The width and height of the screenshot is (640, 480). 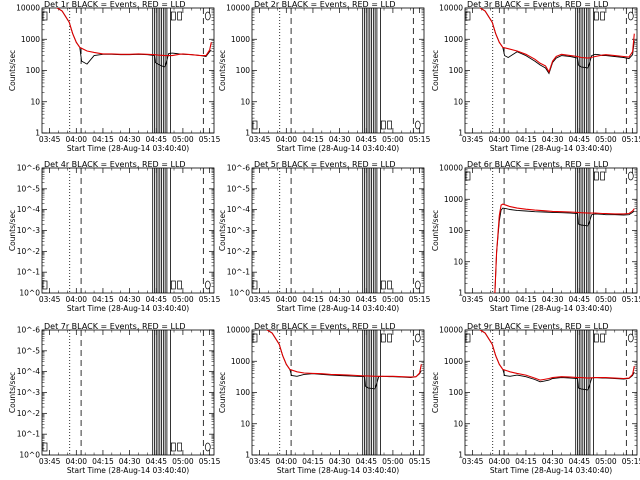 What do you see at coordinates (128, 392) in the screenshot?
I see `plot-frame` at bounding box center [128, 392].